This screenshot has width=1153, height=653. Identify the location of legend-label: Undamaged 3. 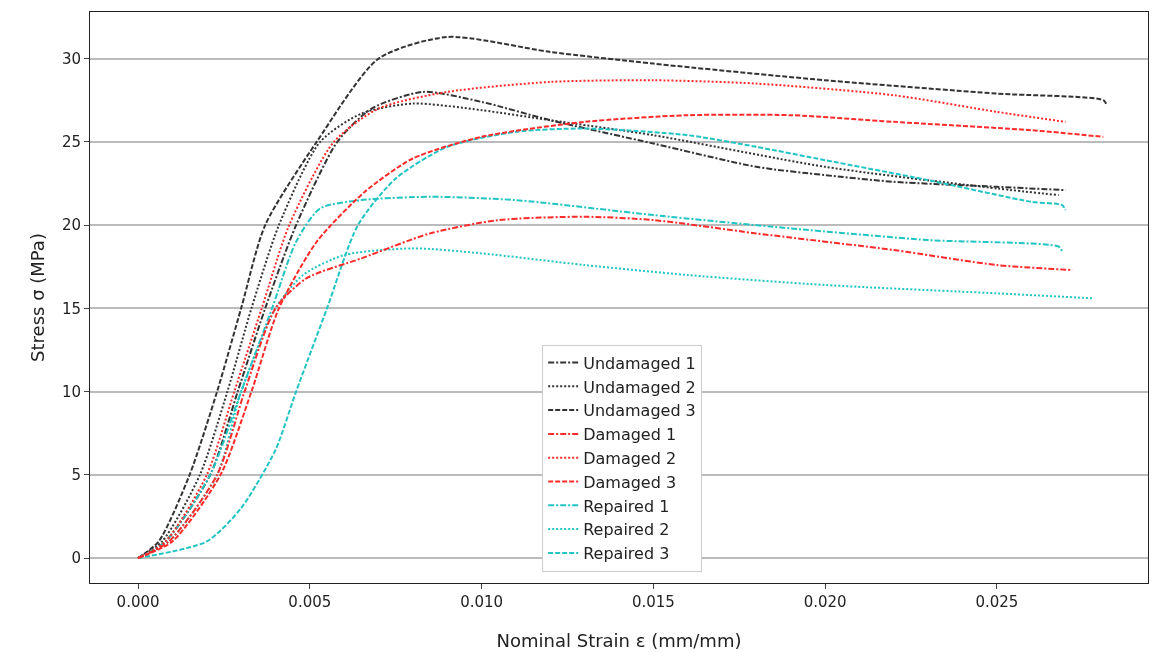
(639, 411).